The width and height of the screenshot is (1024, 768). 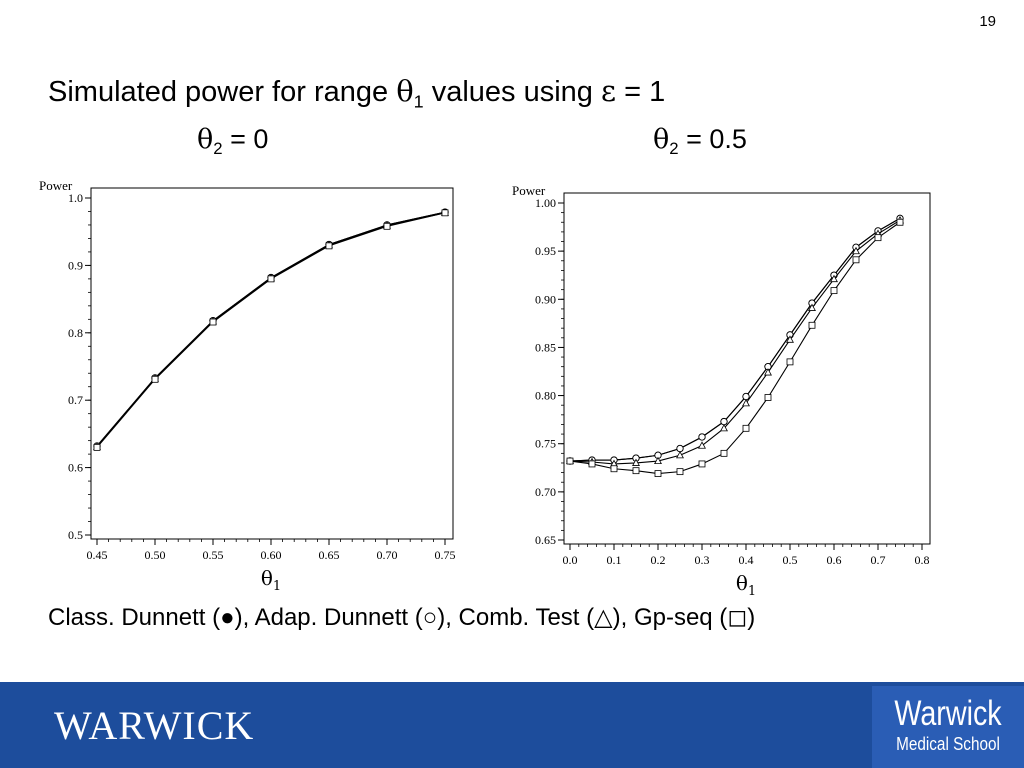 I want to click on warwick-logo: WARWICK, so click(x=154, y=725).